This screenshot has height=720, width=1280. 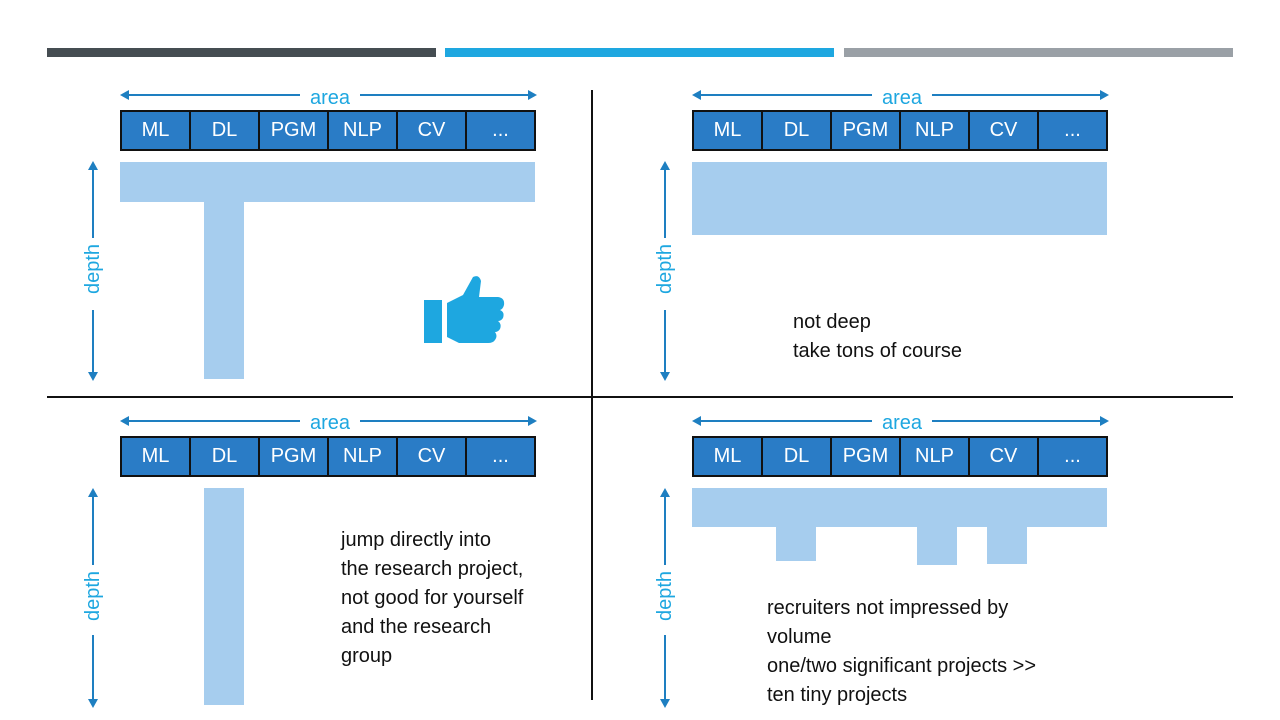 I want to click on note-line: take tons of course, so click(x=877, y=351).